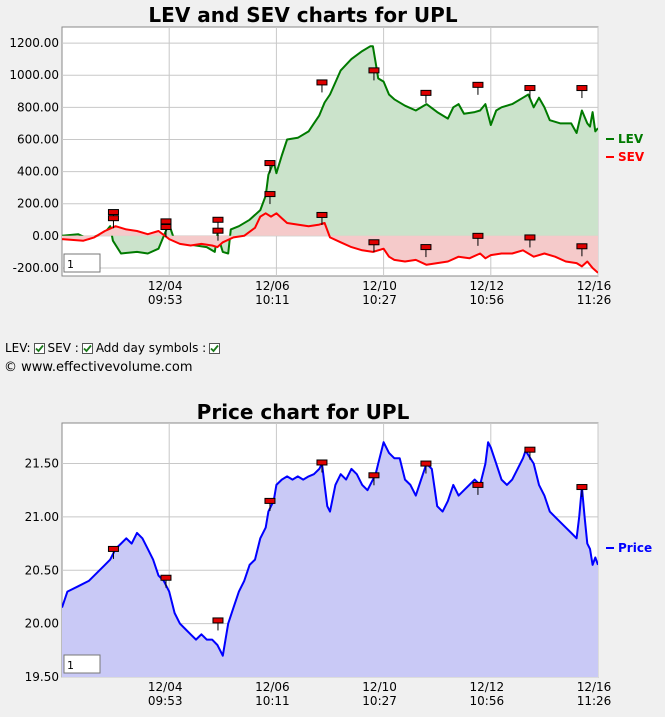  Describe the element at coordinates (303, 412) in the screenshot. I see `chart2-title: Price chart for UPL` at that location.